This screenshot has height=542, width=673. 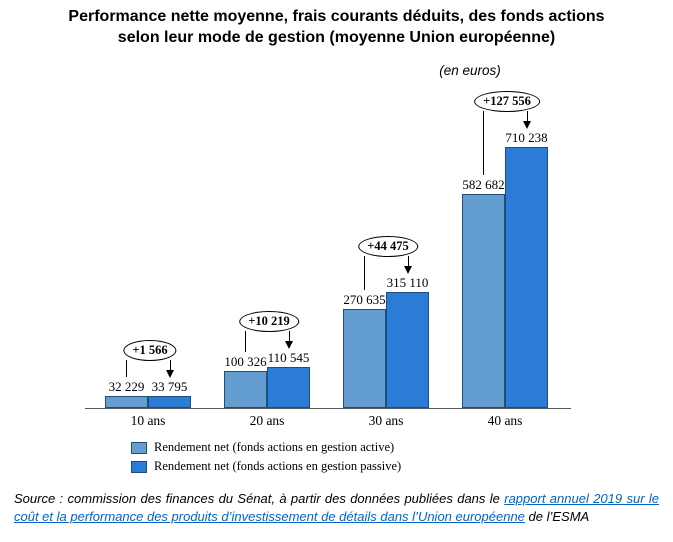 I want to click on value-label-active: 100 326, so click(x=245, y=362).